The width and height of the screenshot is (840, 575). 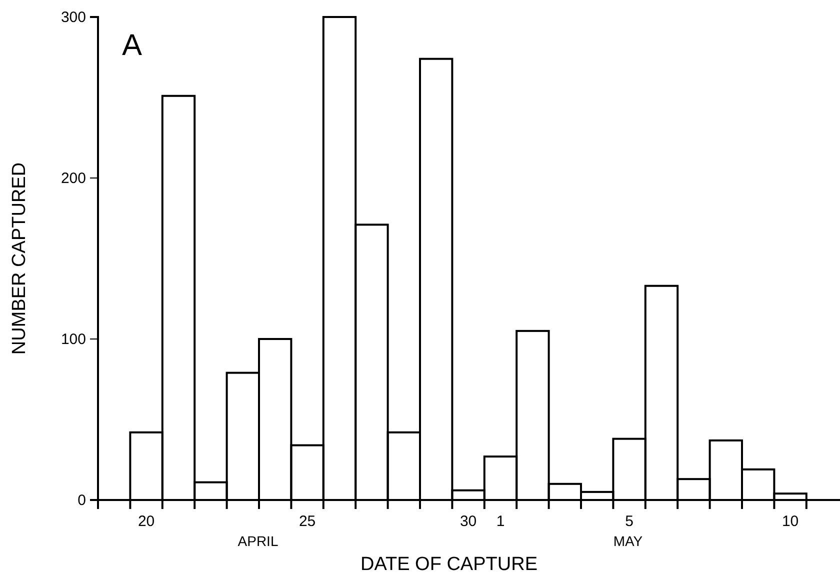 I want to click on text: MAY, so click(x=628, y=541).